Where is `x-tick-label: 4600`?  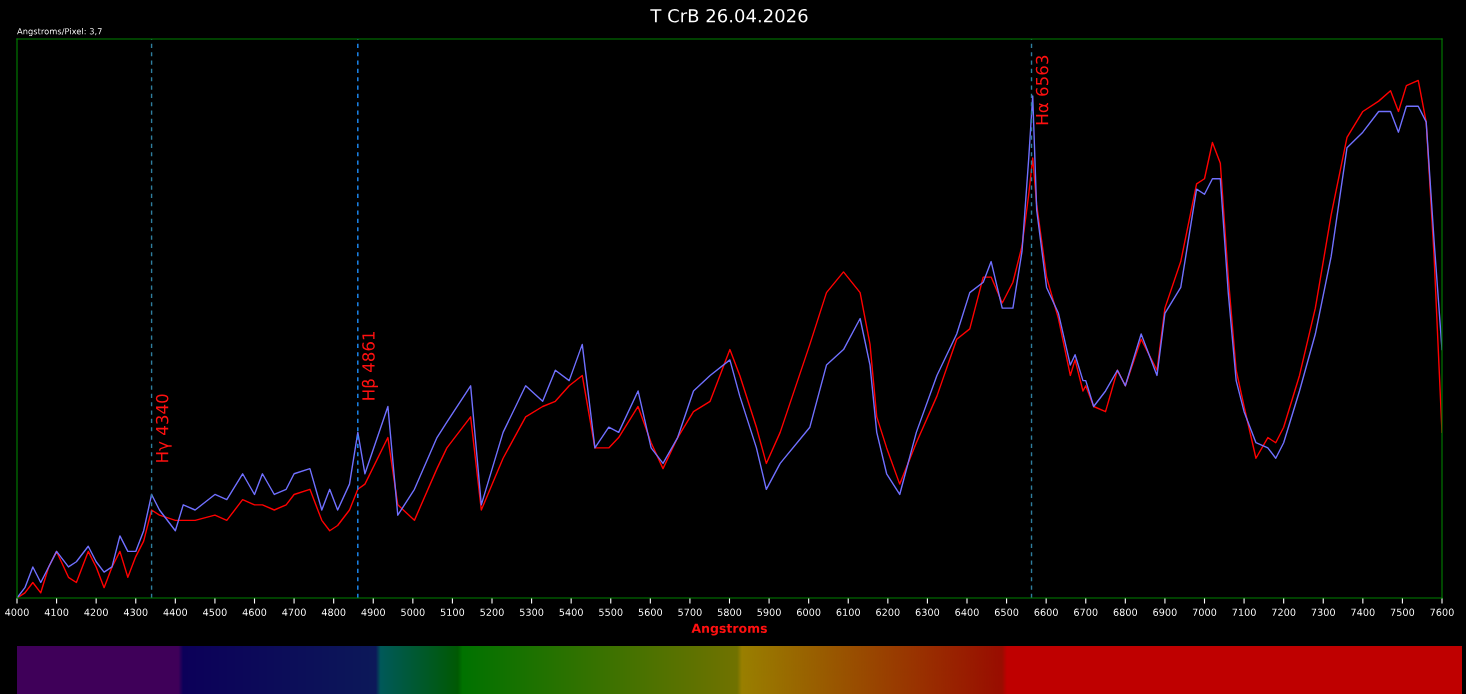 x-tick-label: 4600 is located at coordinates (254, 612).